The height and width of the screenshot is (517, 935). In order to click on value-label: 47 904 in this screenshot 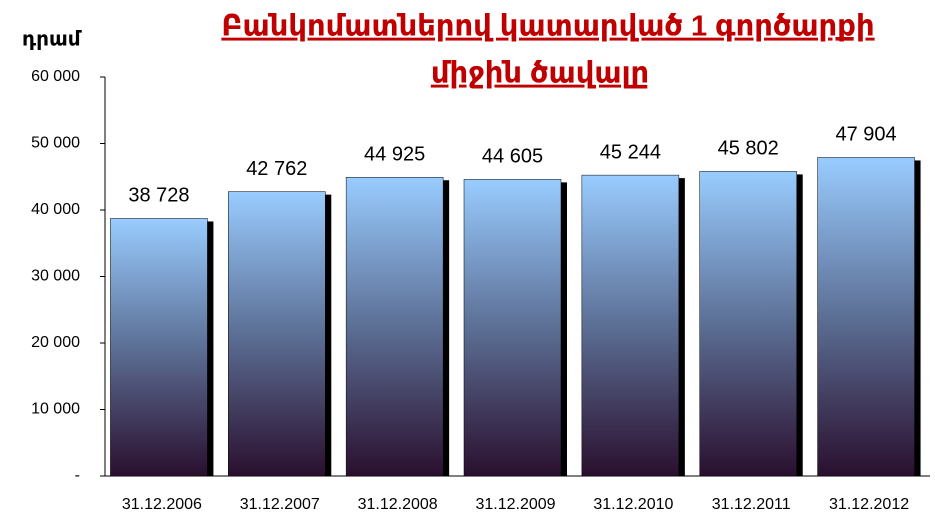, I will do `click(865, 135)`.